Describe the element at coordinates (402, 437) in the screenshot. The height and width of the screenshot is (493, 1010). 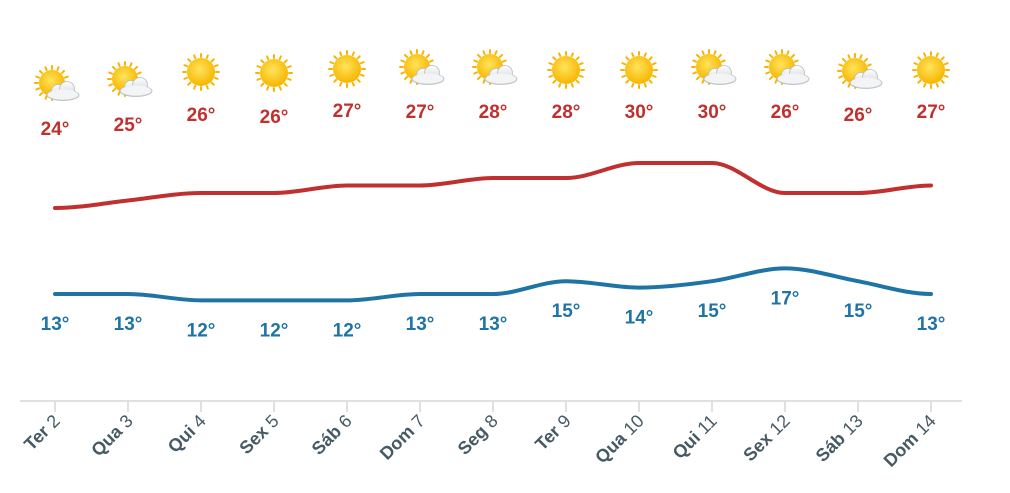
I see `x-tick-label: Dom 7` at that location.